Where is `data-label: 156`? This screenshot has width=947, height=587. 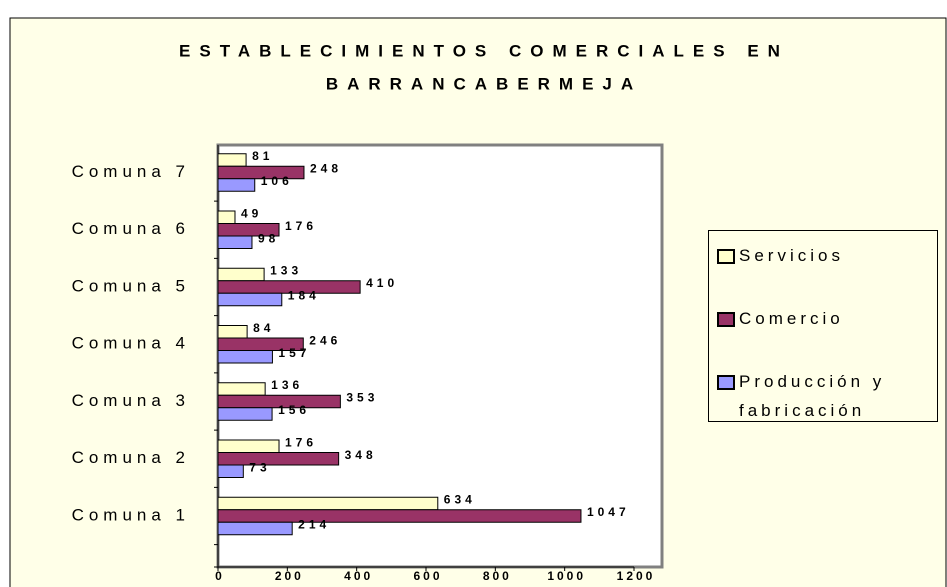
data-label: 156 is located at coordinates (294, 410).